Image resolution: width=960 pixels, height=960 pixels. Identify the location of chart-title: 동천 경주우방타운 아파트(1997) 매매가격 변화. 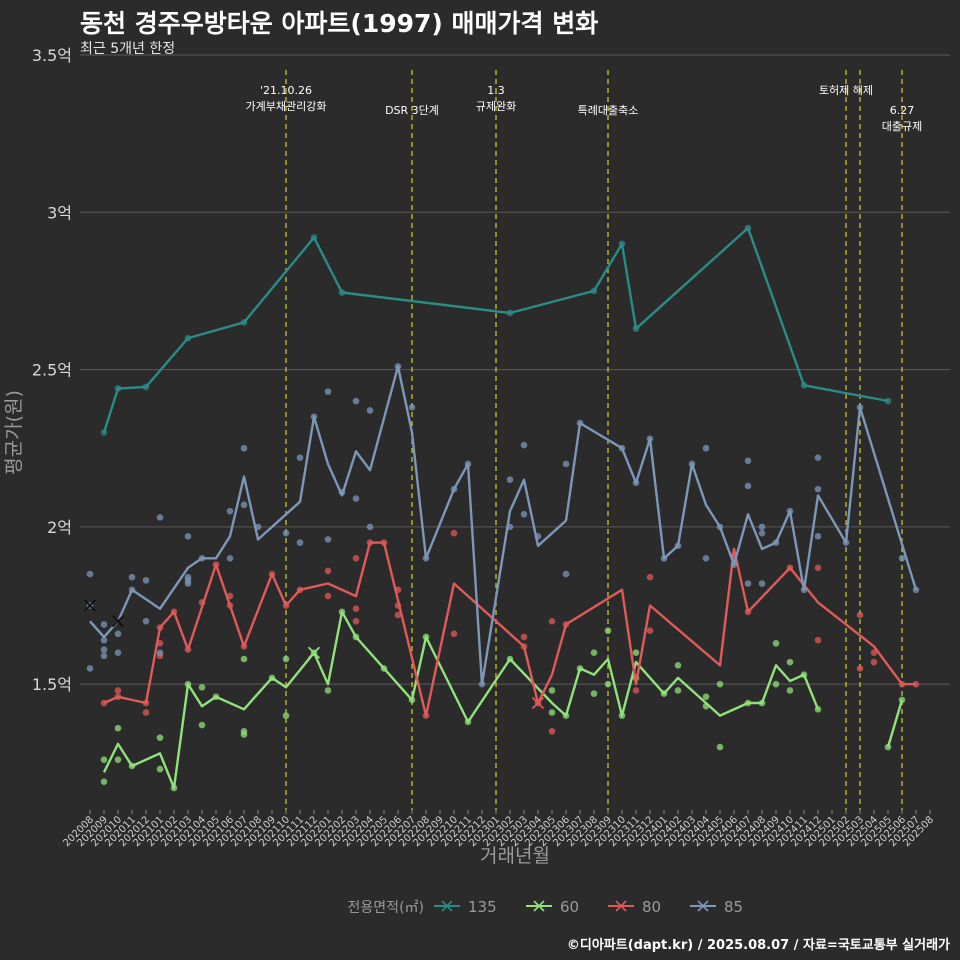
(339, 23).